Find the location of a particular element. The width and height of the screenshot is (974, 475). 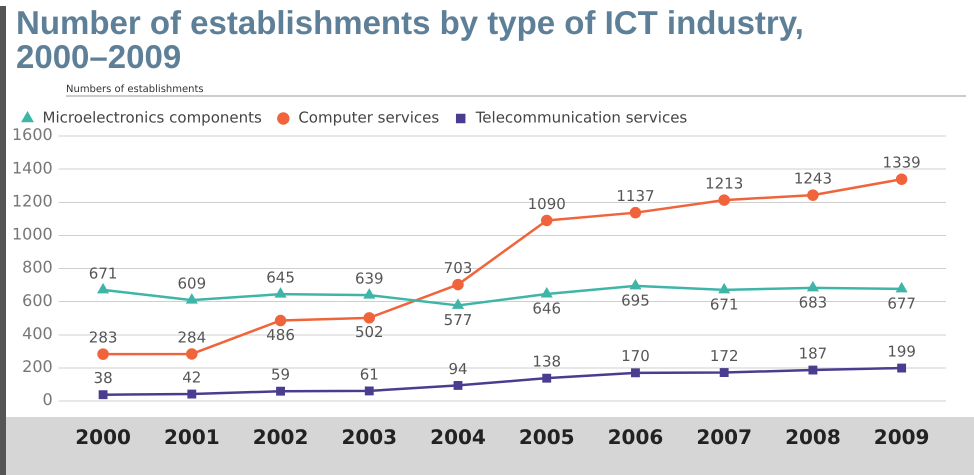

y-tick-label: 1000 is located at coordinates (32, 234).